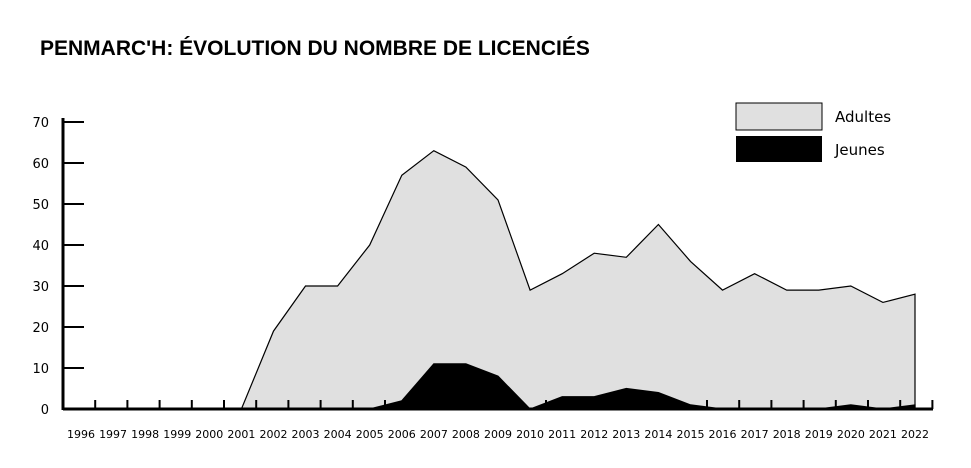 This screenshot has height=468, width=971. What do you see at coordinates (851, 434) in the screenshot?
I see `x-tick-label: 2020` at bounding box center [851, 434].